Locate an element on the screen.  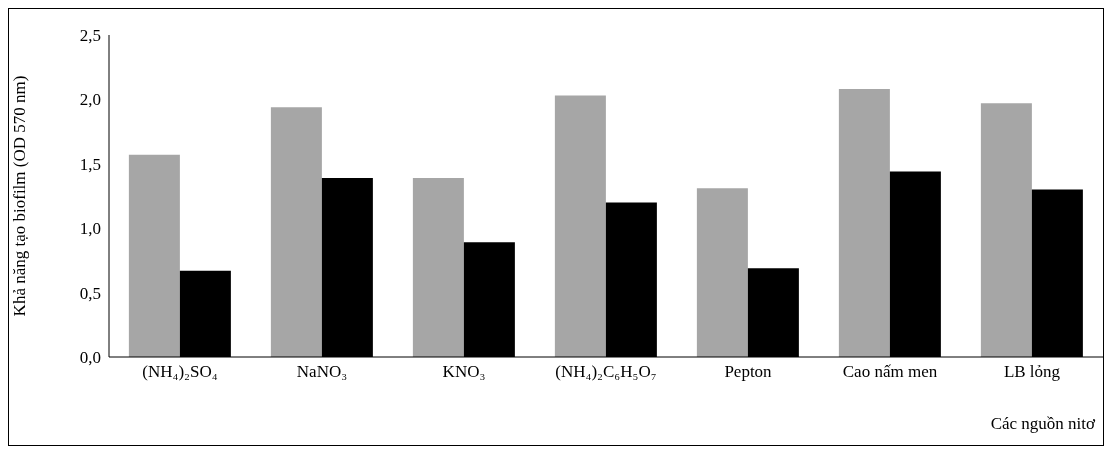
y-tick-label: 0,0 is located at coordinates (90, 358).